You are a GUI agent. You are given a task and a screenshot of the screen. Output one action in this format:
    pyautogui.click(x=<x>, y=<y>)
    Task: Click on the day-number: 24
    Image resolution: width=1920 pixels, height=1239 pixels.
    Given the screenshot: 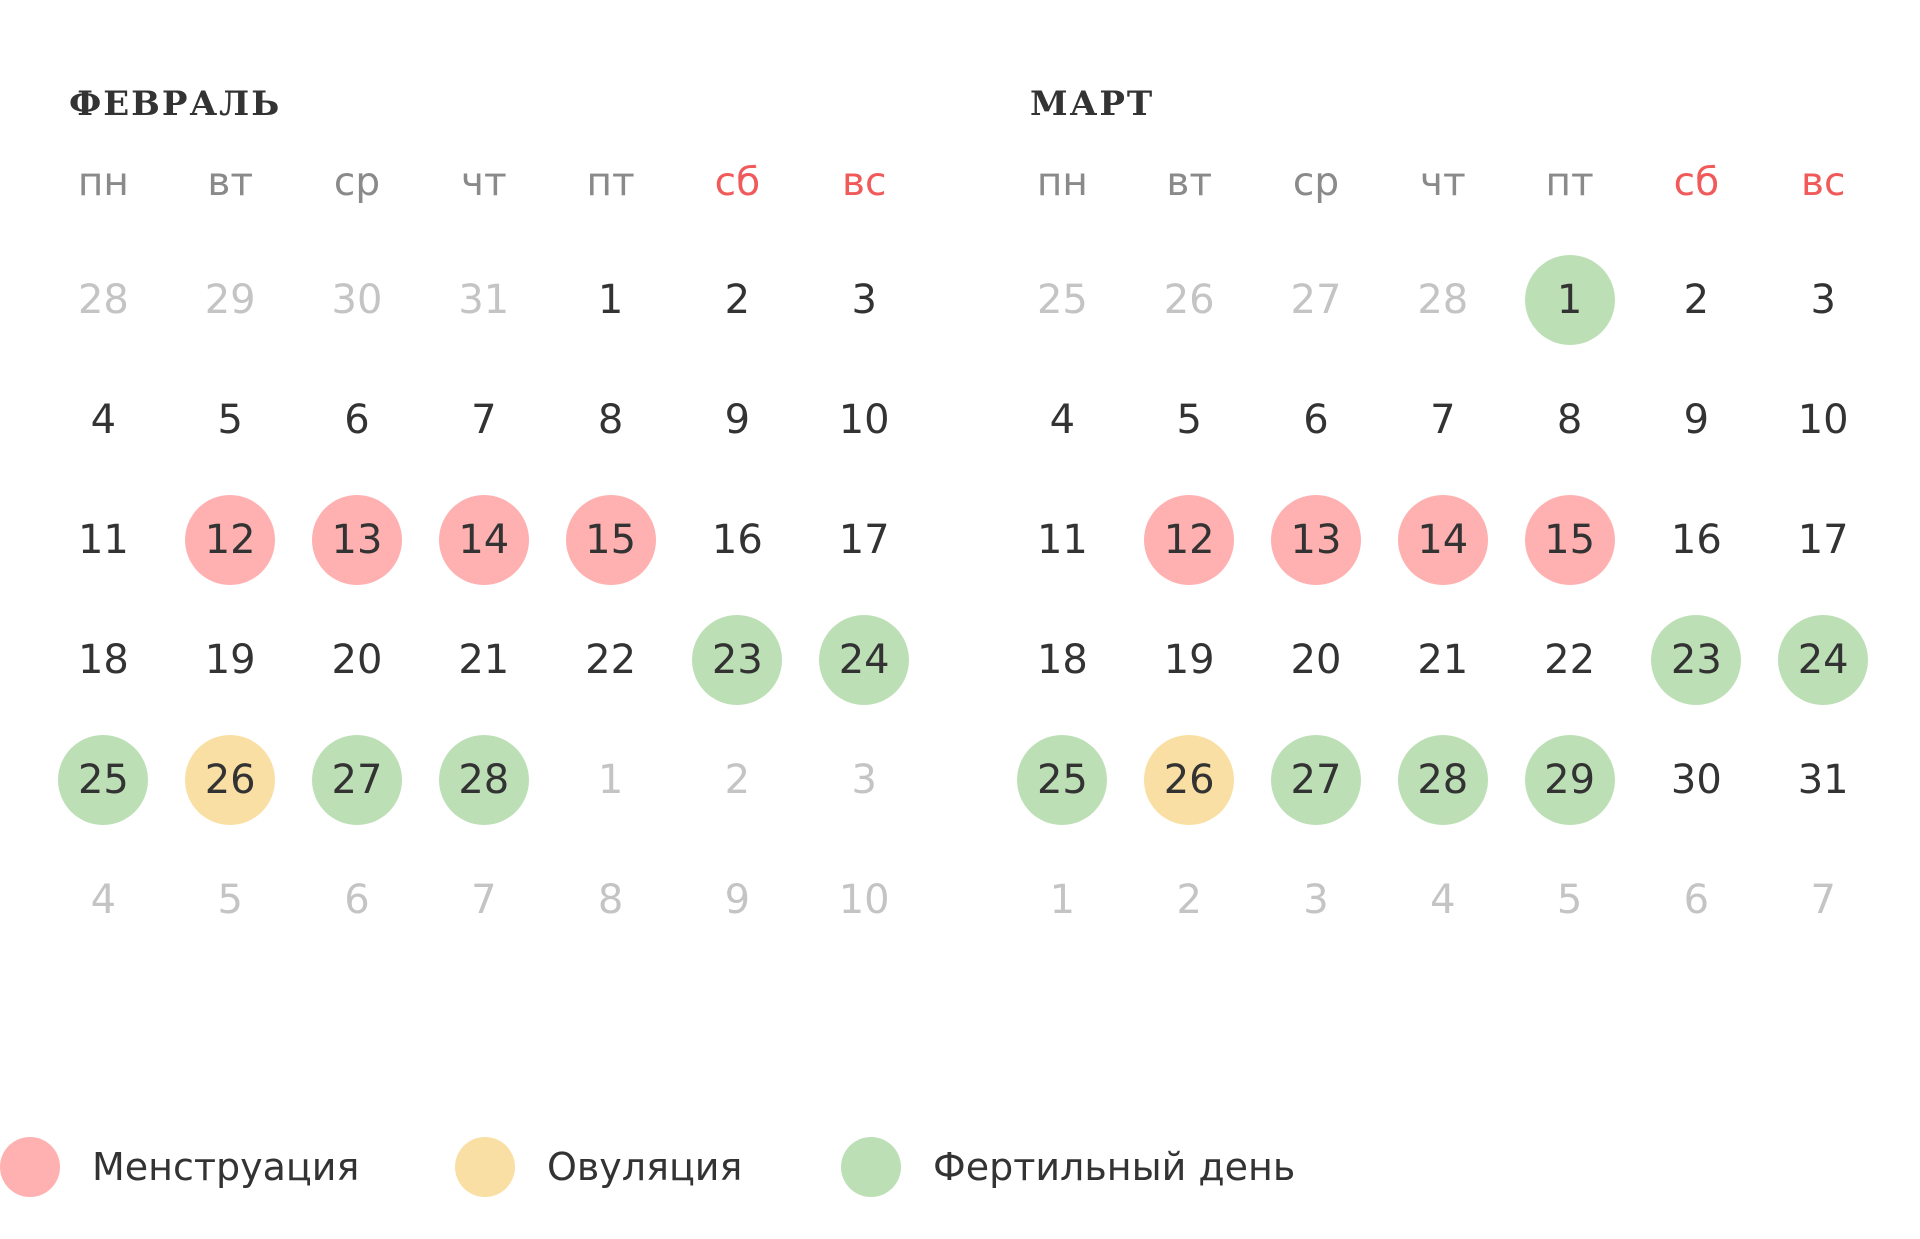 What is the action you would take?
    pyautogui.click(x=864, y=660)
    